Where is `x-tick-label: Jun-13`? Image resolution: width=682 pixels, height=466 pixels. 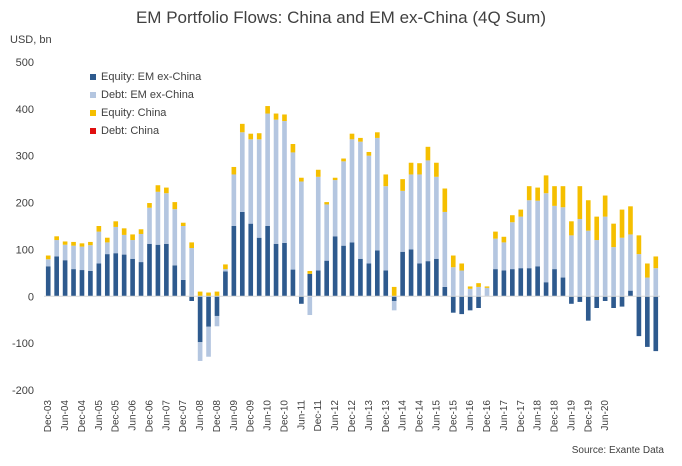
x-tick-label: Jun-13 is located at coordinates (369, 415).